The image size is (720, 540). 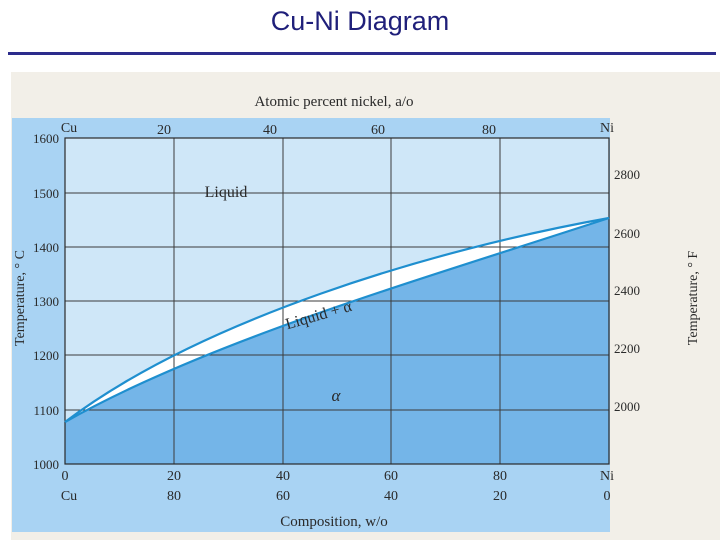 What do you see at coordinates (283, 476) in the screenshot?
I see `bottom-tick-row1-40: 40` at bounding box center [283, 476].